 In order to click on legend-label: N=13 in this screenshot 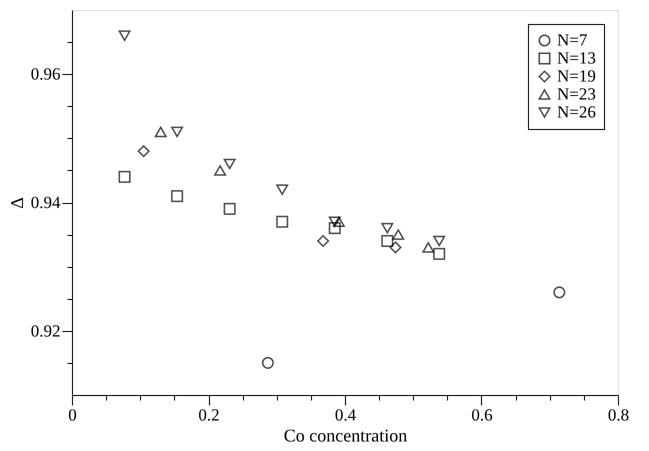, I will do `click(576, 58)`.